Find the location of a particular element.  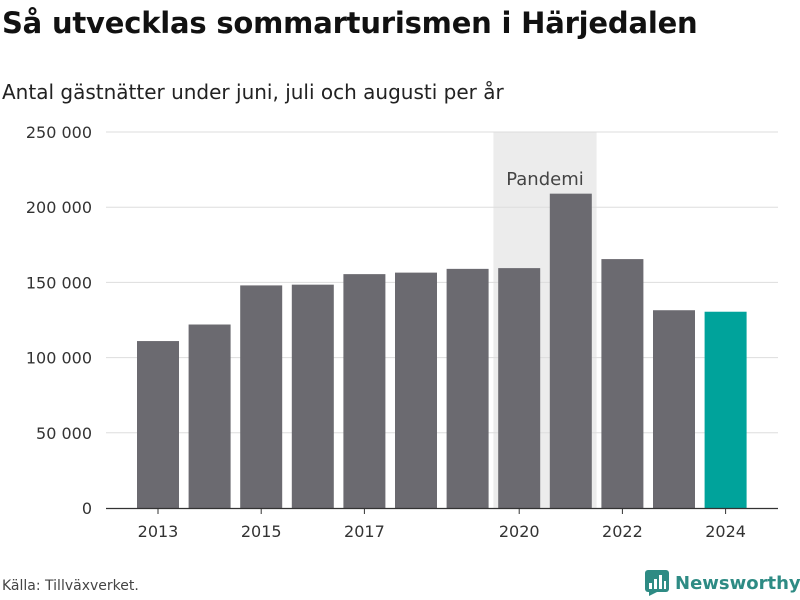

bar-2021 is located at coordinates (570, 350).